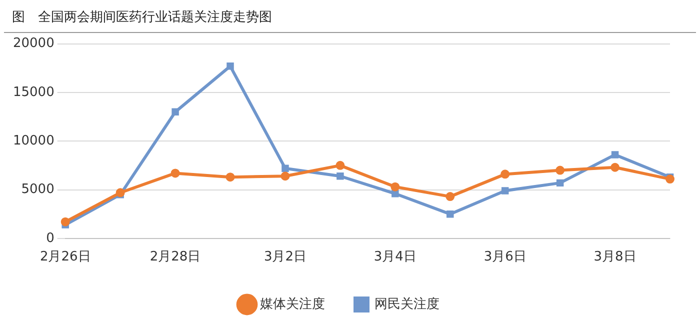 This screenshot has width=700, height=323. What do you see at coordinates (407, 304) in the screenshot?
I see `legend-label: 网民关注度` at bounding box center [407, 304].